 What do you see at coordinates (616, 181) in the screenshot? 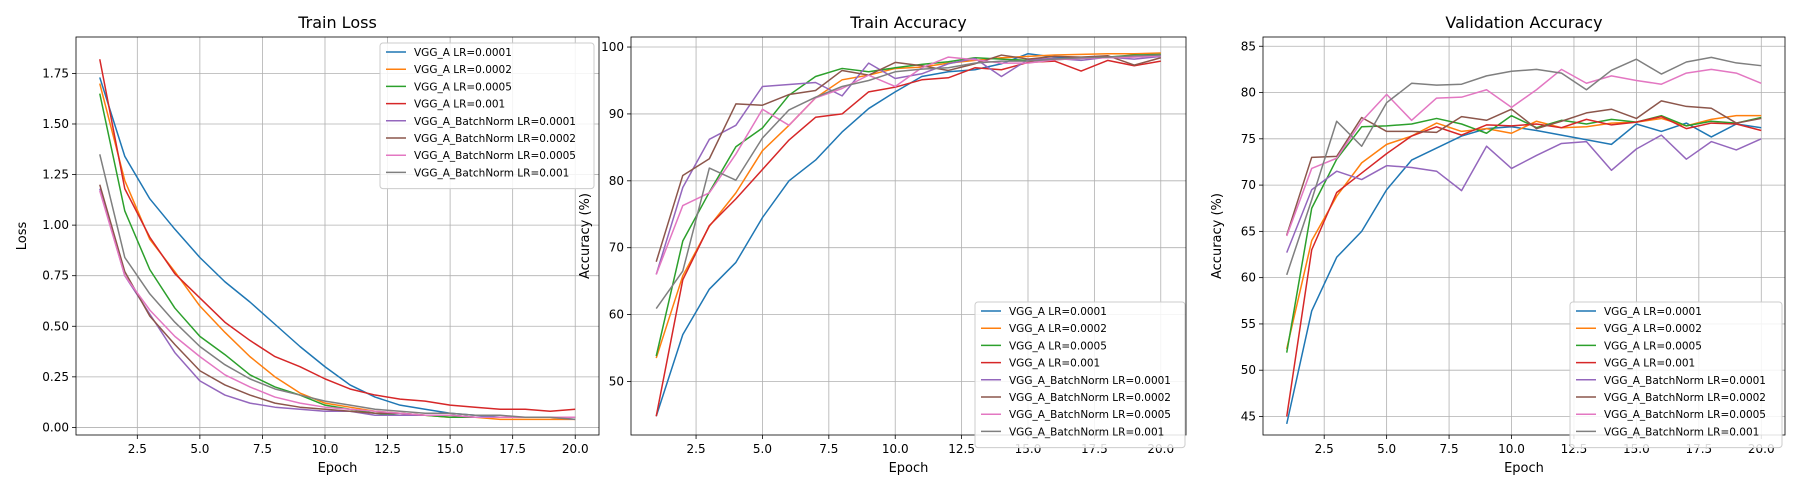
I see `chart2-ytick-label-3: 80` at bounding box center [616, 181].